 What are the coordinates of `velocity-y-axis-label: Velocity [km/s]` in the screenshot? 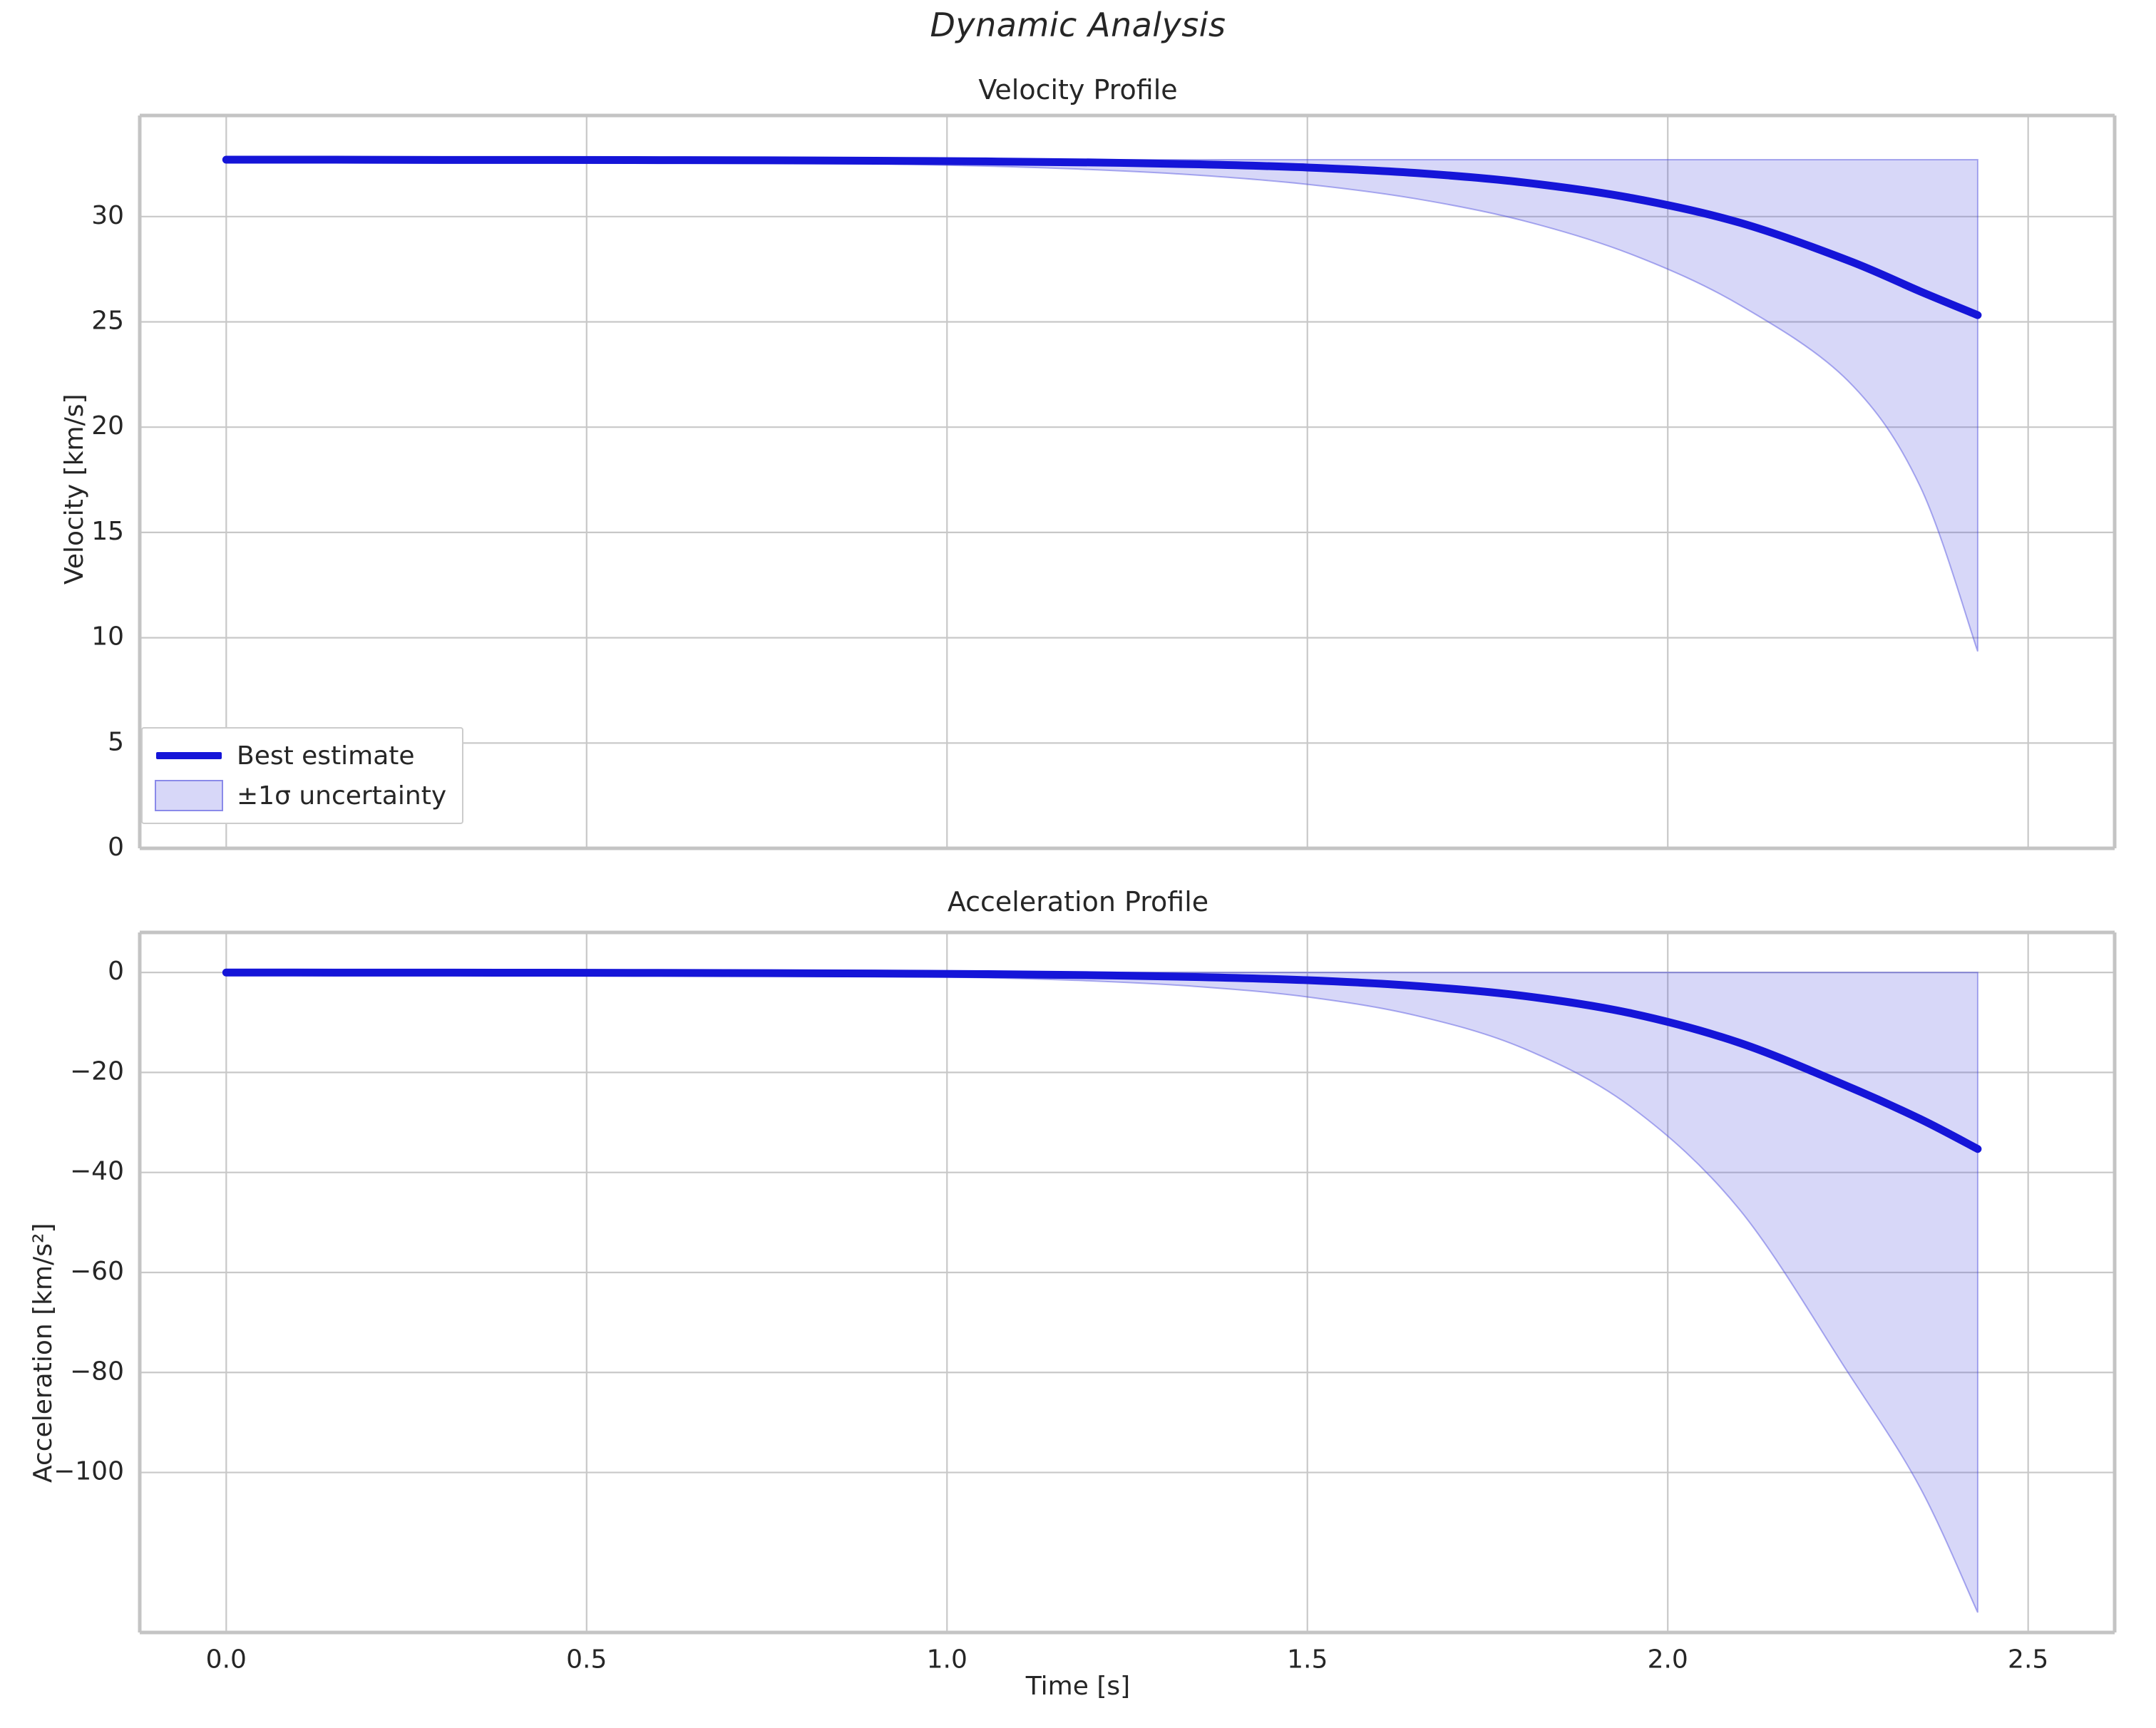 It's located at (74, 489).